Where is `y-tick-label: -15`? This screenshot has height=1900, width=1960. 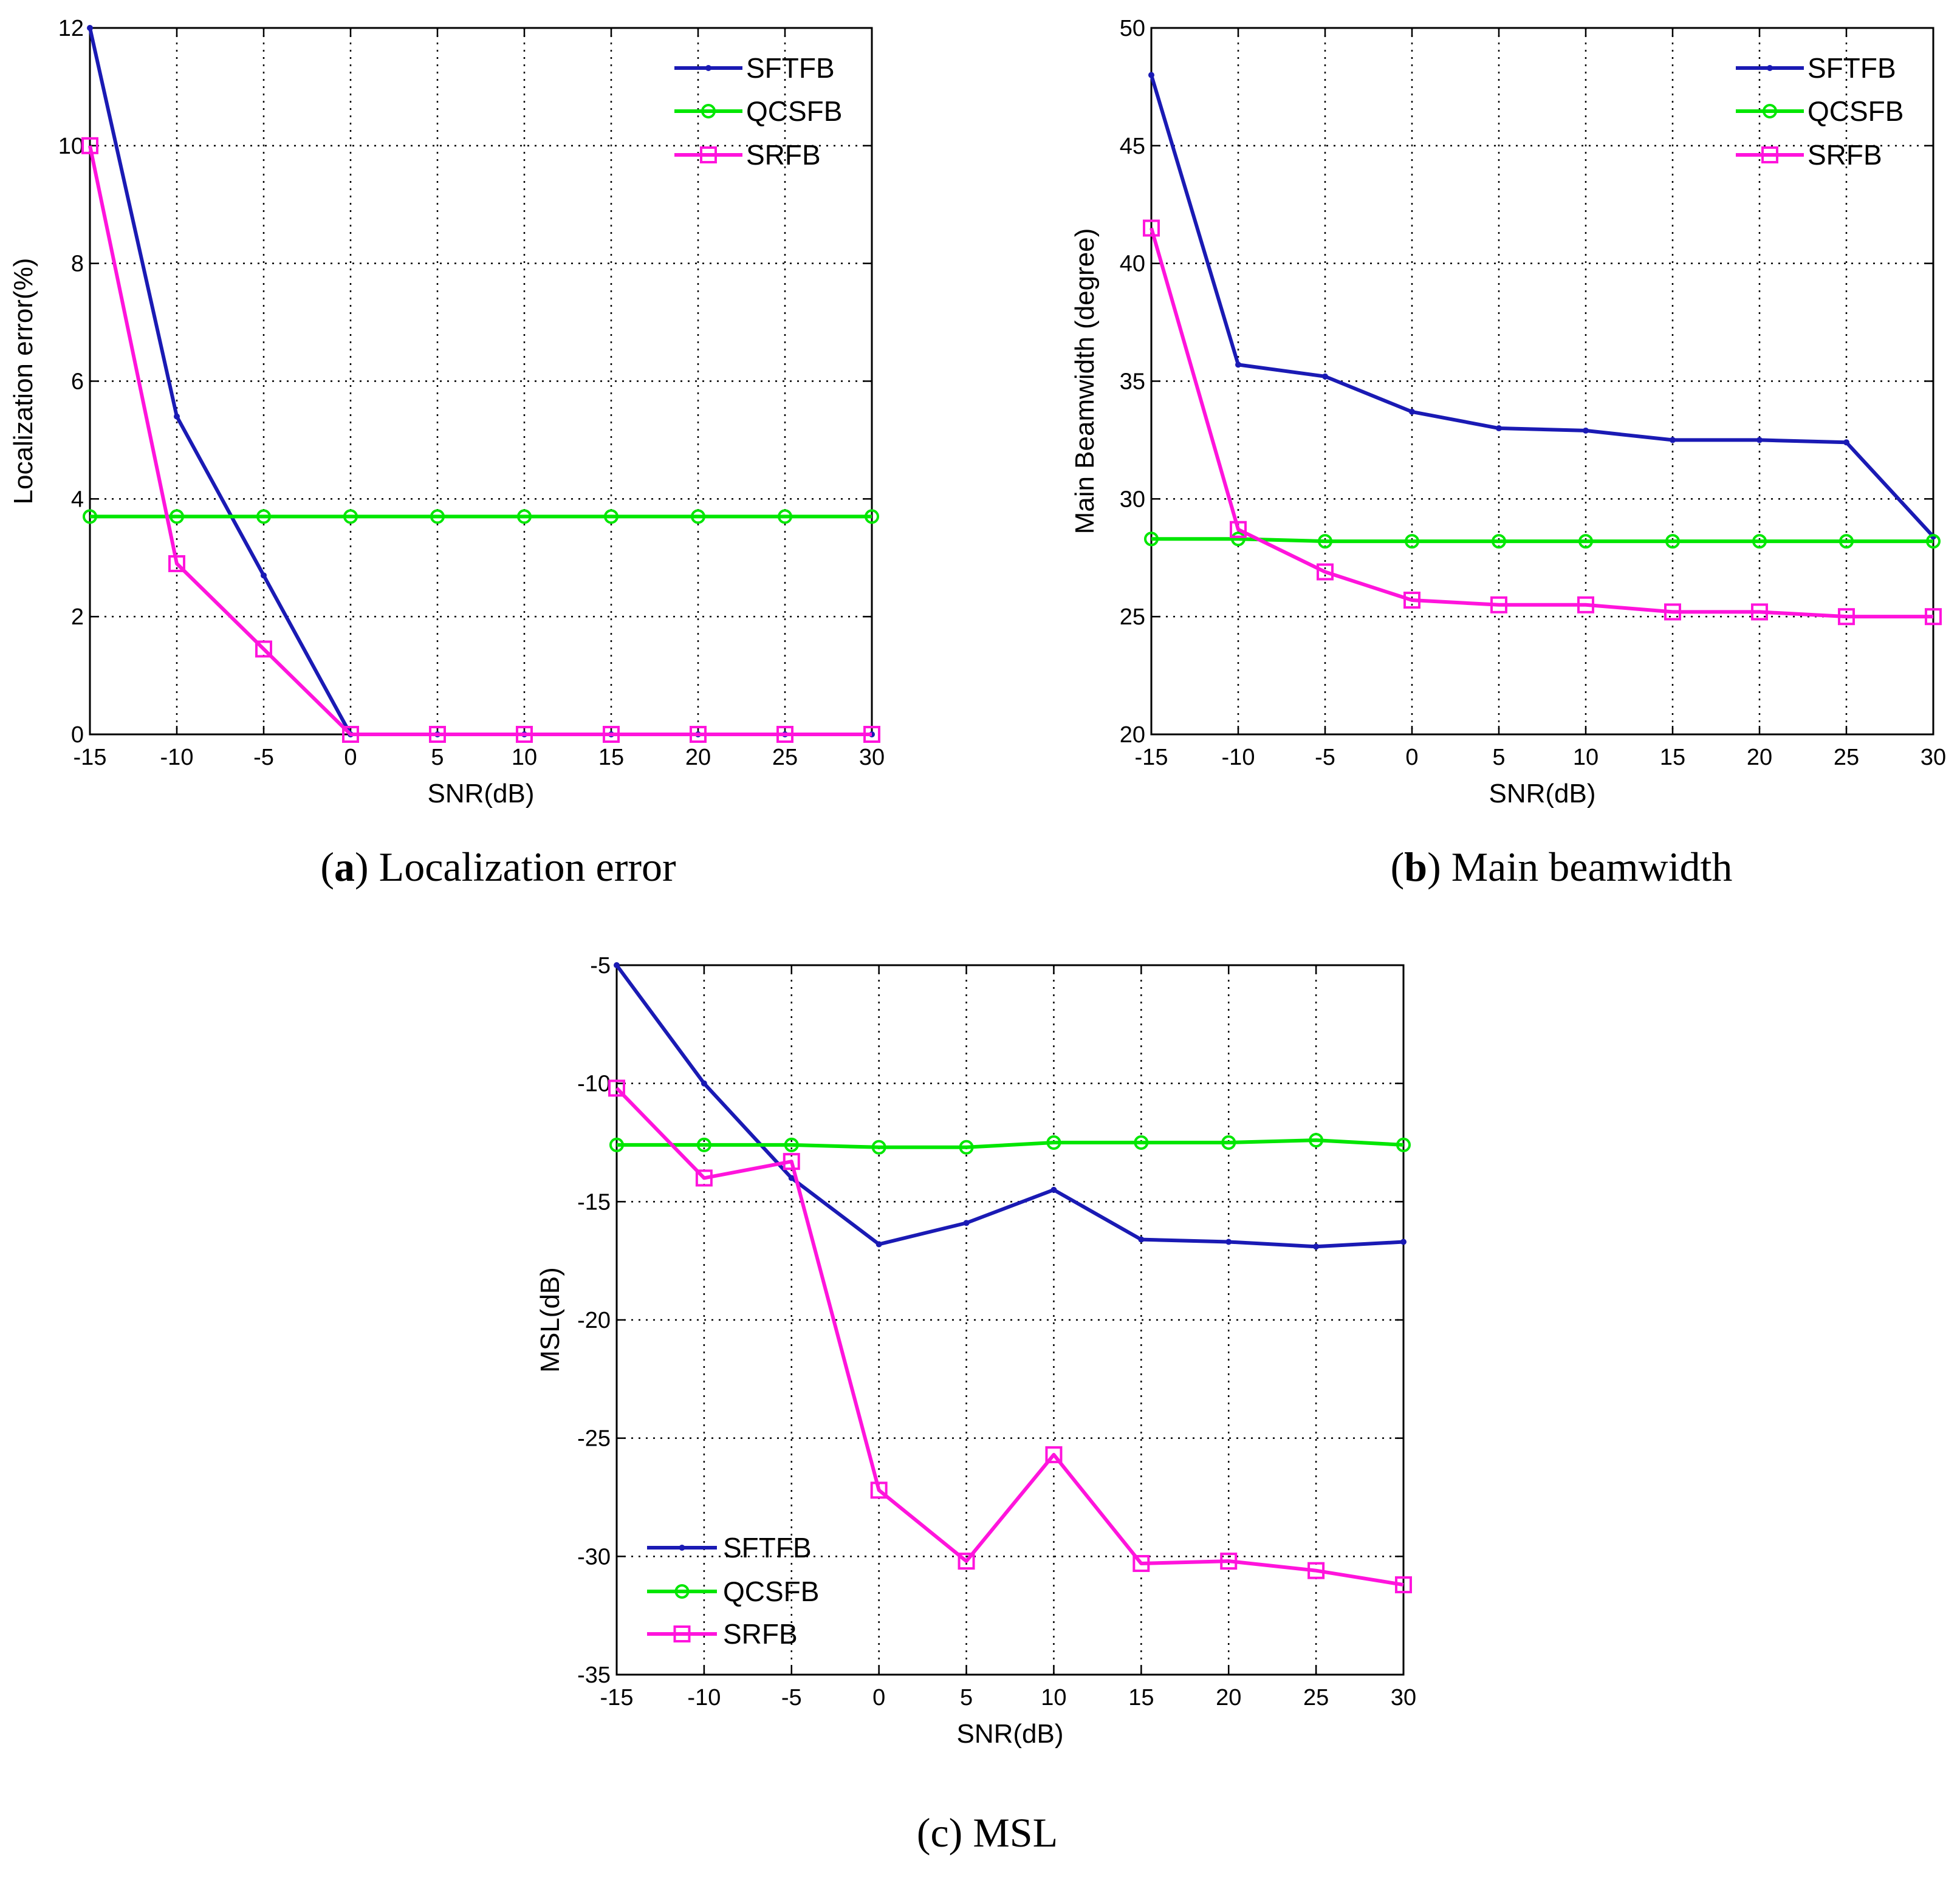
y-tick-label: -15 is located at coordinates (594, 1202).